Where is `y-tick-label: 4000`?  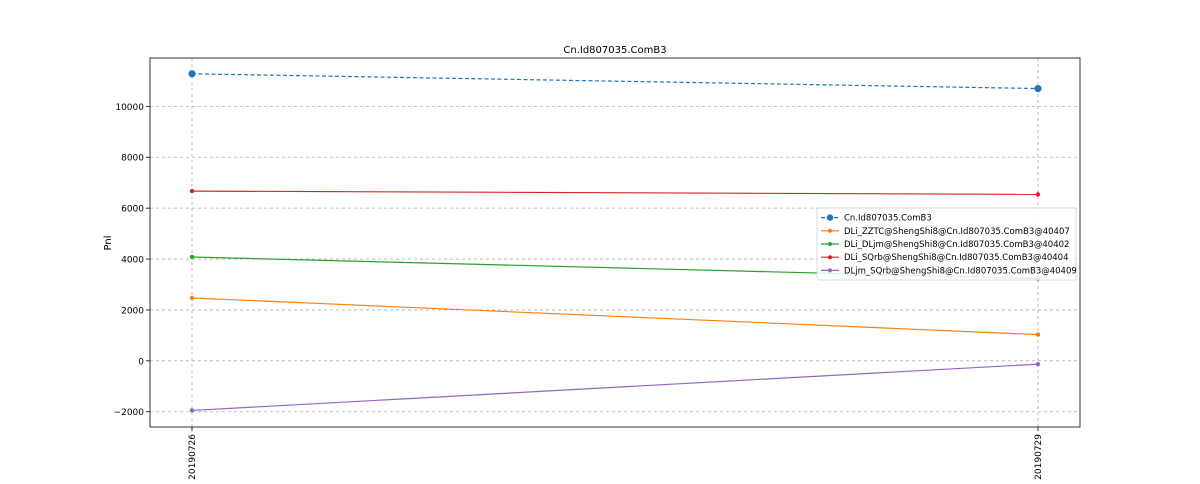 y-tick-label: 4000 is located at coordinates (132, 261).